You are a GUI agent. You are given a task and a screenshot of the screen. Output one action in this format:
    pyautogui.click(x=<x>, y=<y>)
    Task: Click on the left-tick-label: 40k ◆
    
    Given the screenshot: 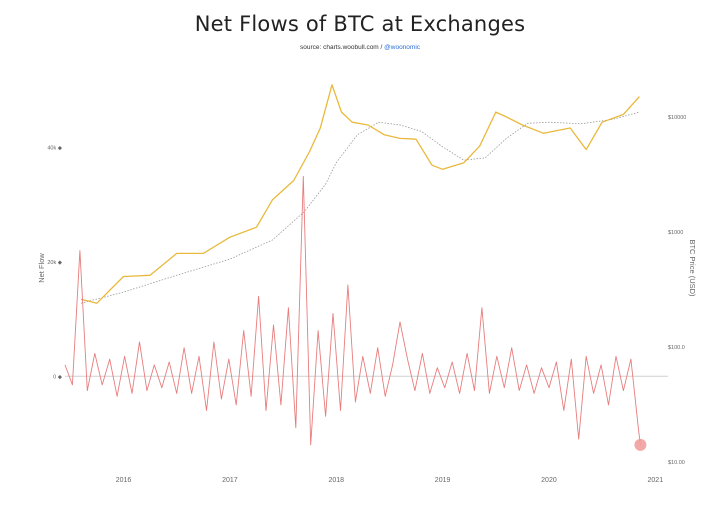 What is the action you would take?
    pyautogui.click(x=54, y=149)
    